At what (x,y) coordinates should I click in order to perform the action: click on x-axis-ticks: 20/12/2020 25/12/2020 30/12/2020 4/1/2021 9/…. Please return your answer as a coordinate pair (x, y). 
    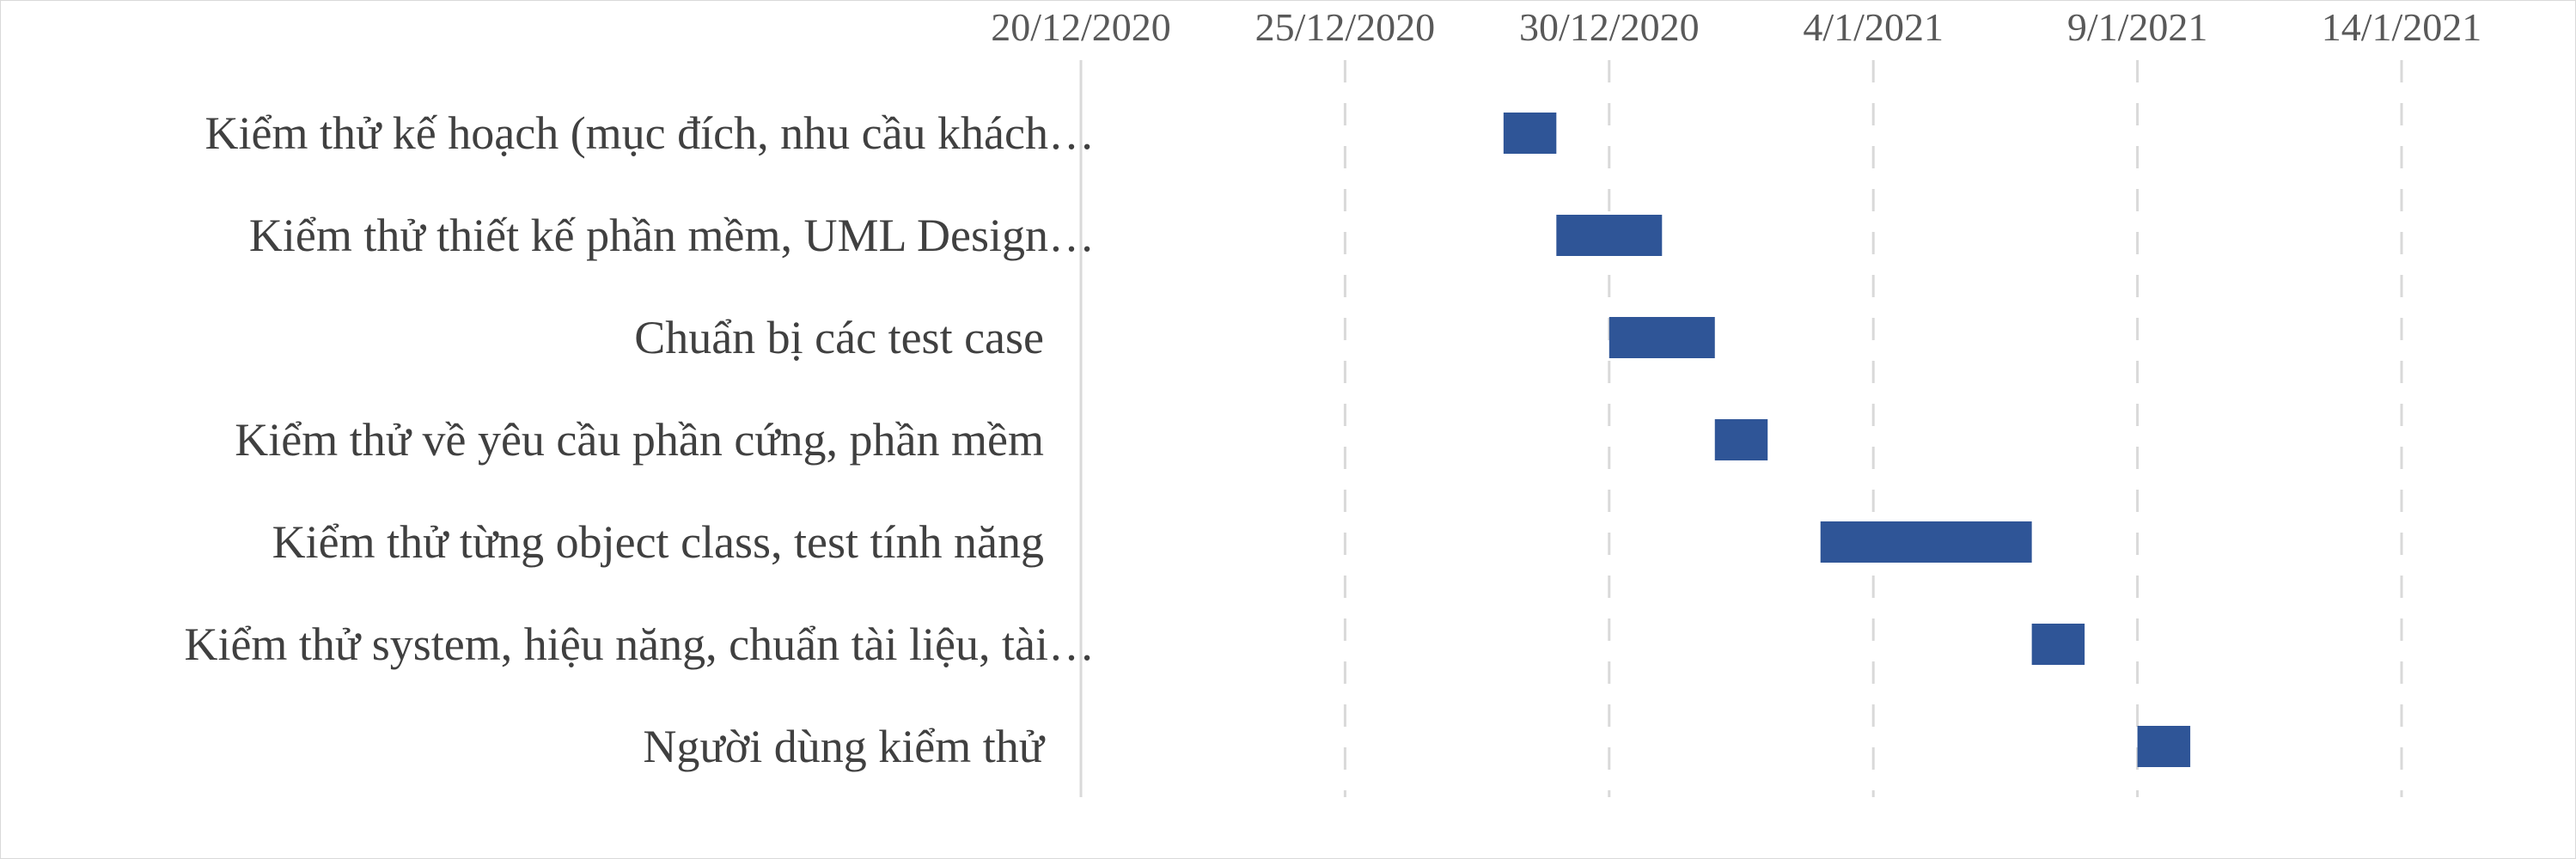
    Looking at the image, I should click on (1736, 27).